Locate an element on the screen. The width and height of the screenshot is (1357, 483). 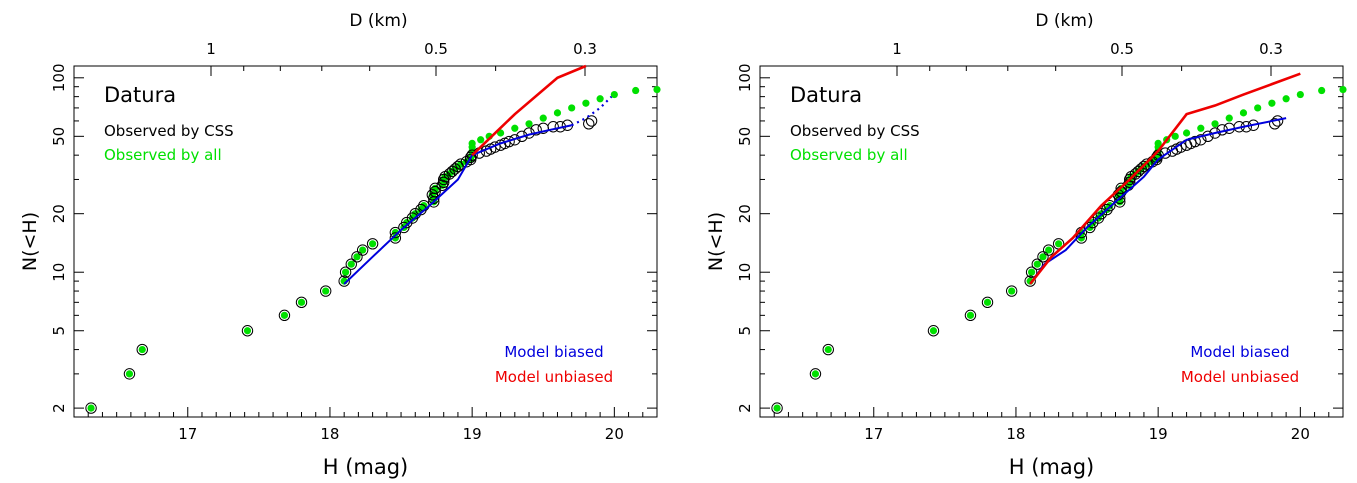
panel-right-y-tick-label: 100 is located at coordinates (745, 77).